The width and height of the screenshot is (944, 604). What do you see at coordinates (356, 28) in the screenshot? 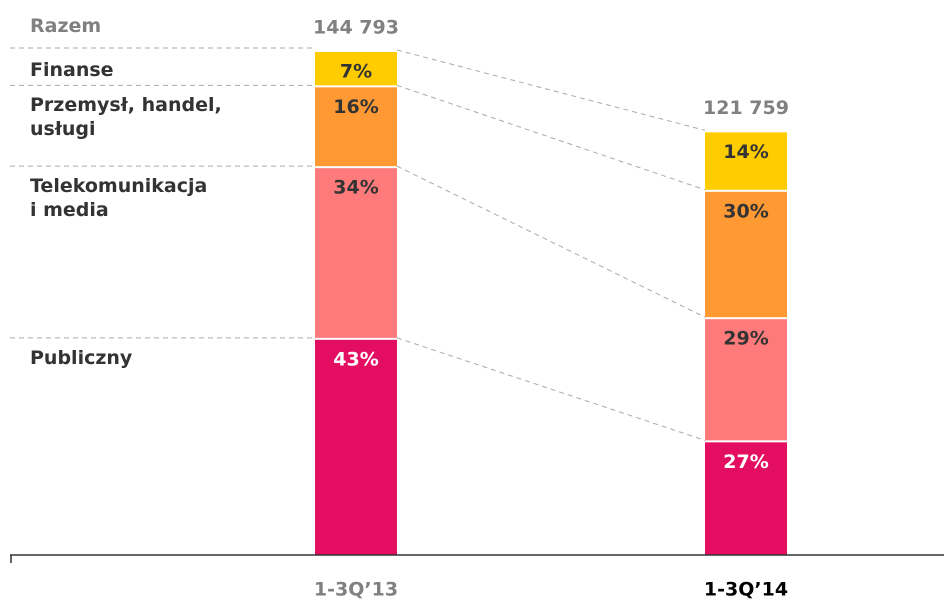
I see `total-label: 144 793` at bounding box center [356, 28].